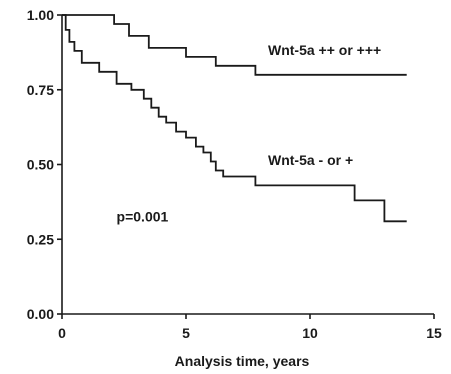 The width and height of the screenshot is (451, 374). I want to click on p-value-annotation: p=0.001, so click(143, 216).